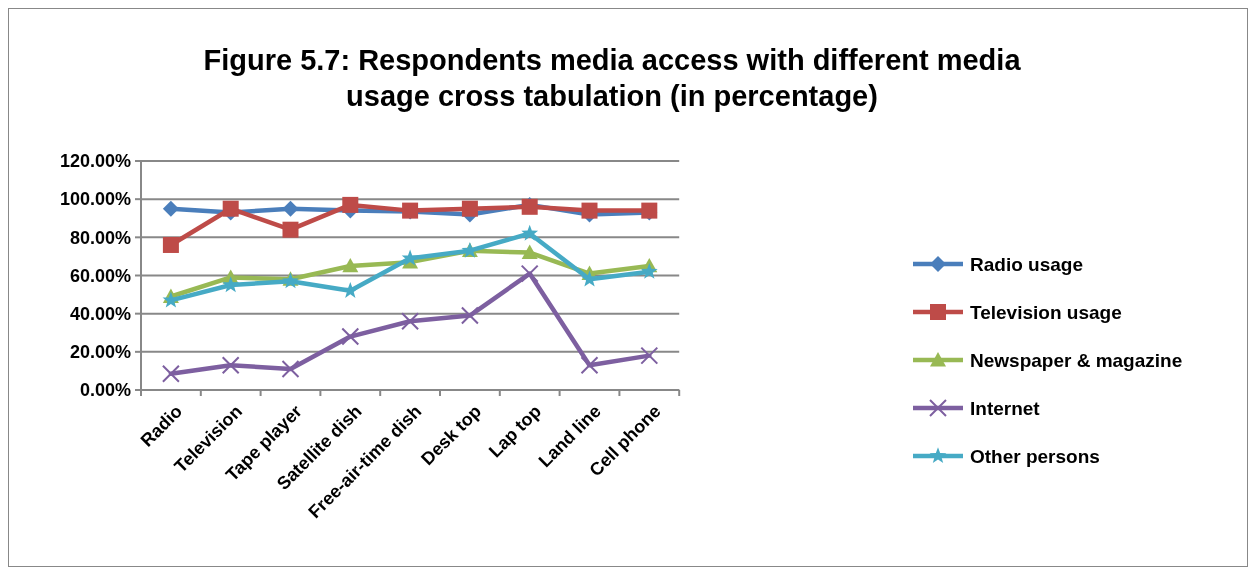  What do you see at coordinates (1076, 360) in the screenshot?
I see `legend-label: Newspaper & magazine` at bounding box center [1076, 360].